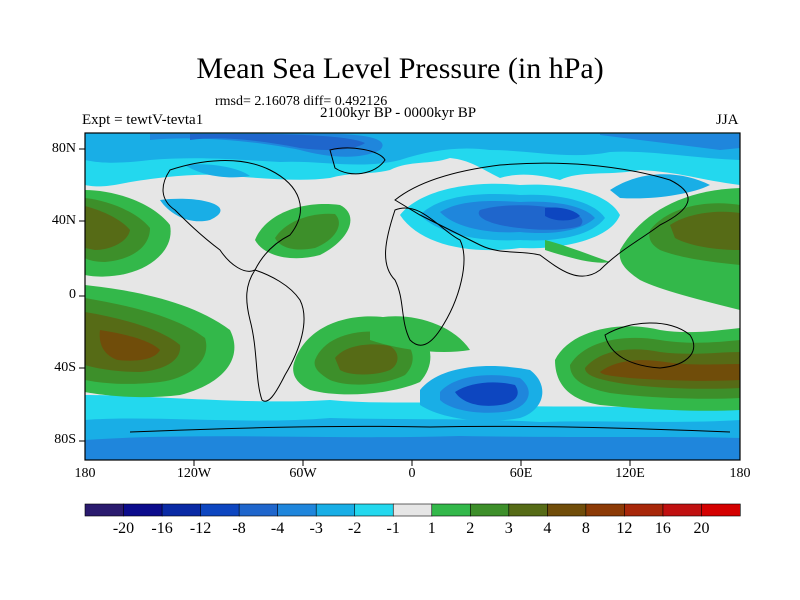 The height and width of the screenshot is (600, 800). I want to click on colorbar-label: -8, so click(239, 528).